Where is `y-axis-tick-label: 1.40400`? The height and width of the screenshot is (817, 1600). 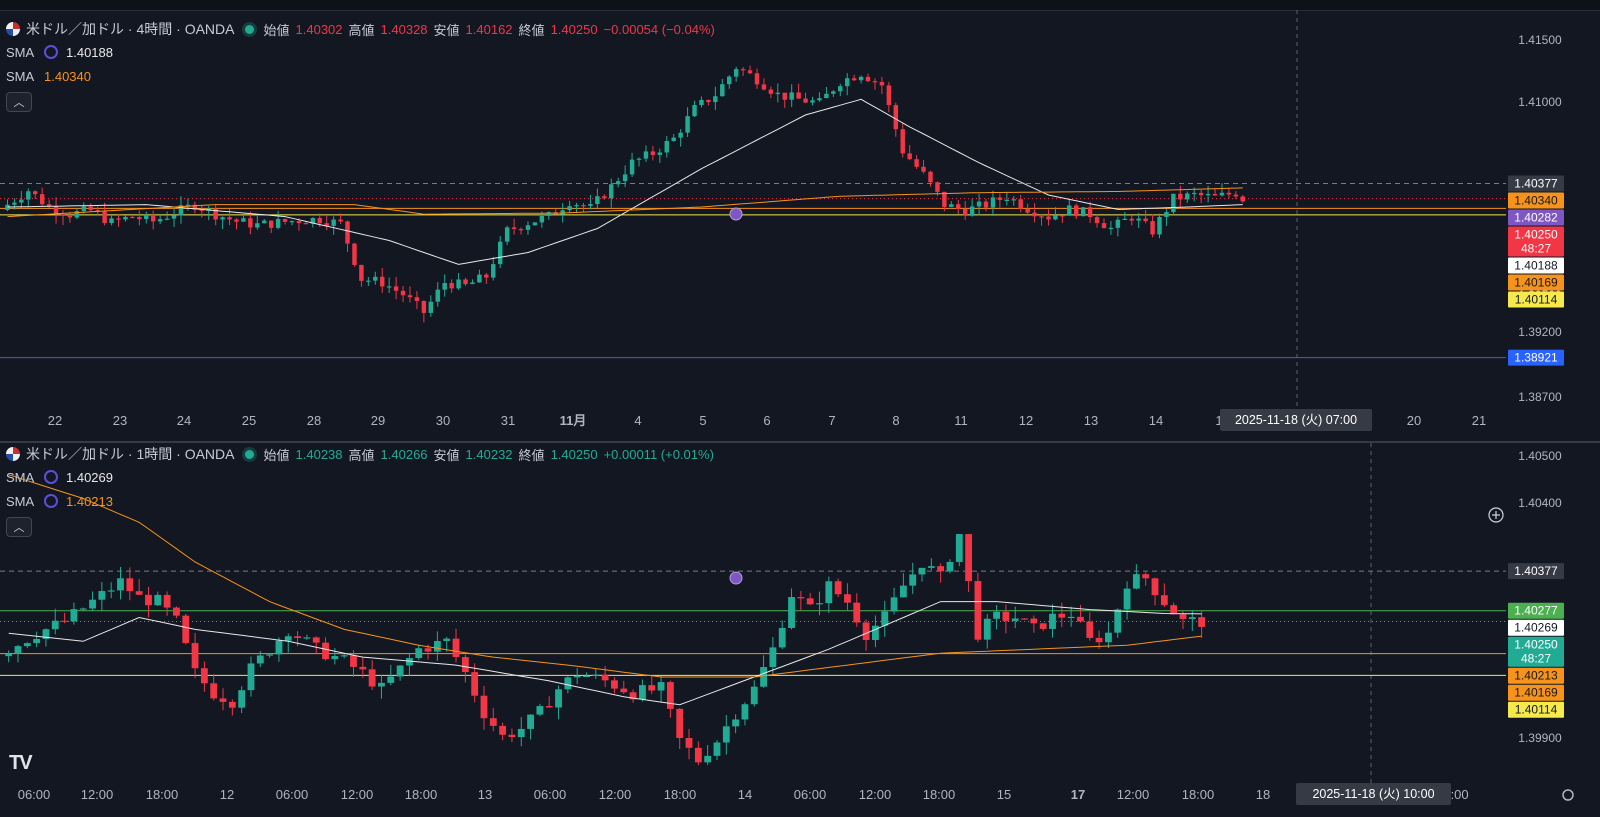
y-axis-tick-label: 1.40400 is located at coordinates (1540, 503).